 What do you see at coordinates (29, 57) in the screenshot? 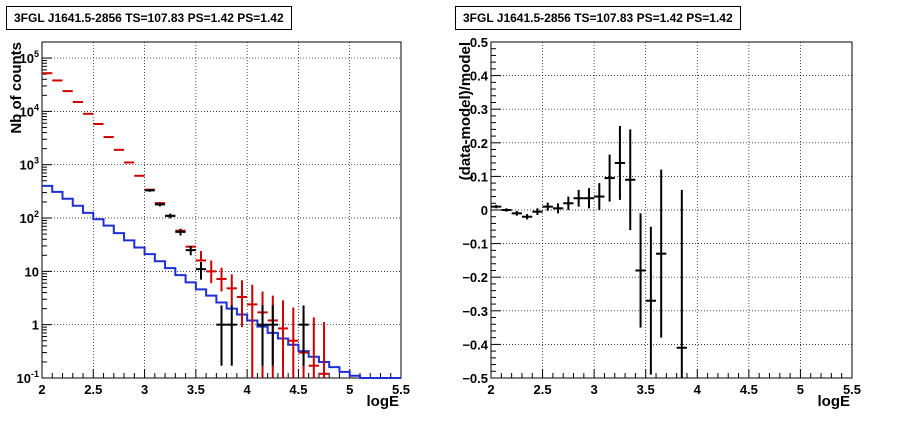
I see `y-tick-label: 10⁵` at bounding box center [29, 57].